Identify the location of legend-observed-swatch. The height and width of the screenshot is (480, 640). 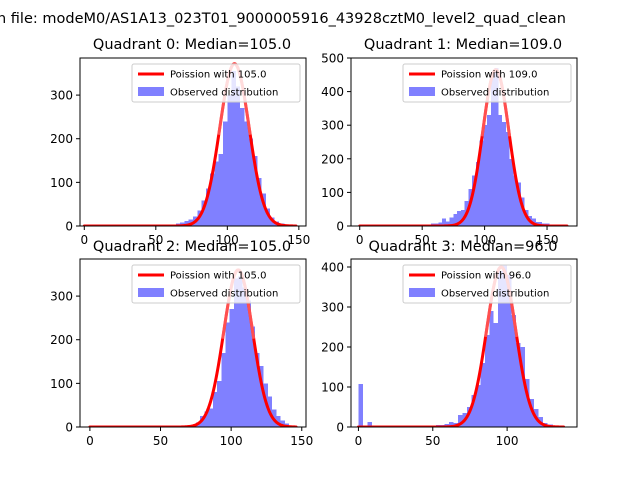
(151, 91).